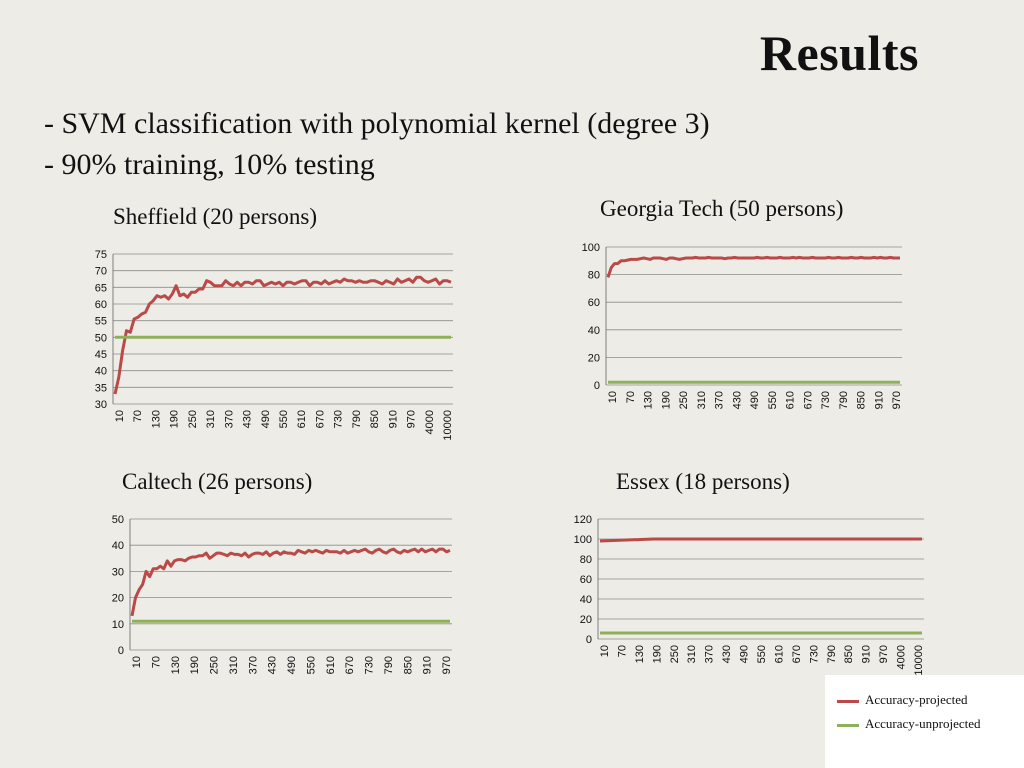 The width and height of the screenshot is (1024, 768). What do you see at coordinates (217, 481) in the screenshot?
I see `chart-title-caltech: Caltech (26 persons)` at bounding box center [217, 481].